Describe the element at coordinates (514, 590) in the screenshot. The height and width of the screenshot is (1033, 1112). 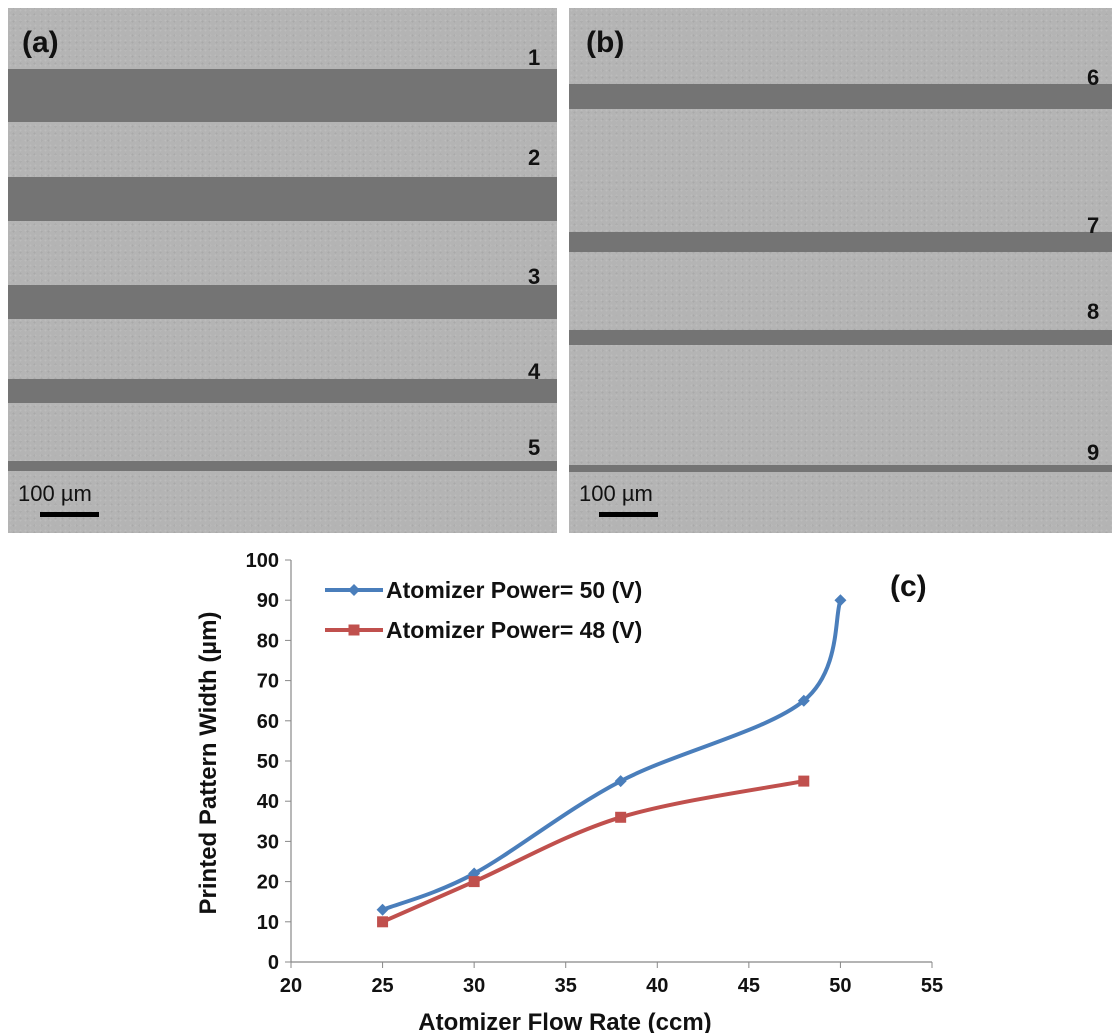
I see `legend-label-1: Atomizer Power= 50 (V)` at that location.